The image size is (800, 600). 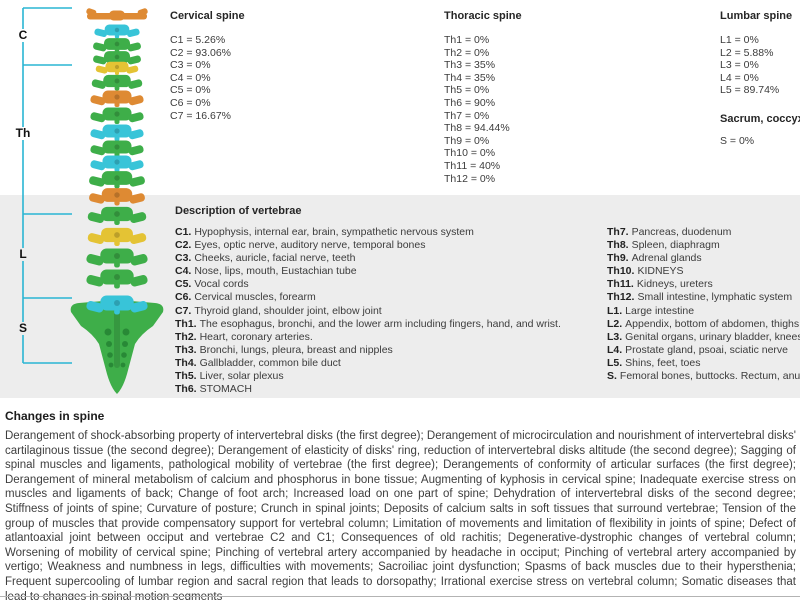 I want to click on vertebra-organs: Pancreas, duodenum, so click(x=681, y=232).